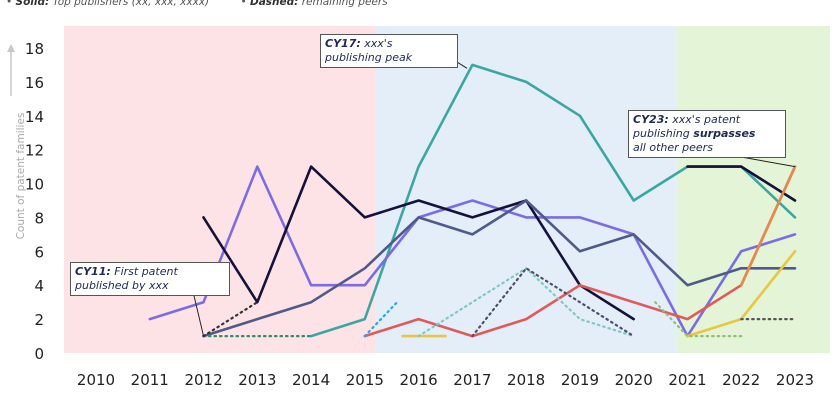 The height and width of the screenshot is (402, 835). I want to click on annotation-cy23-label: CY23:, so click(651, 119).